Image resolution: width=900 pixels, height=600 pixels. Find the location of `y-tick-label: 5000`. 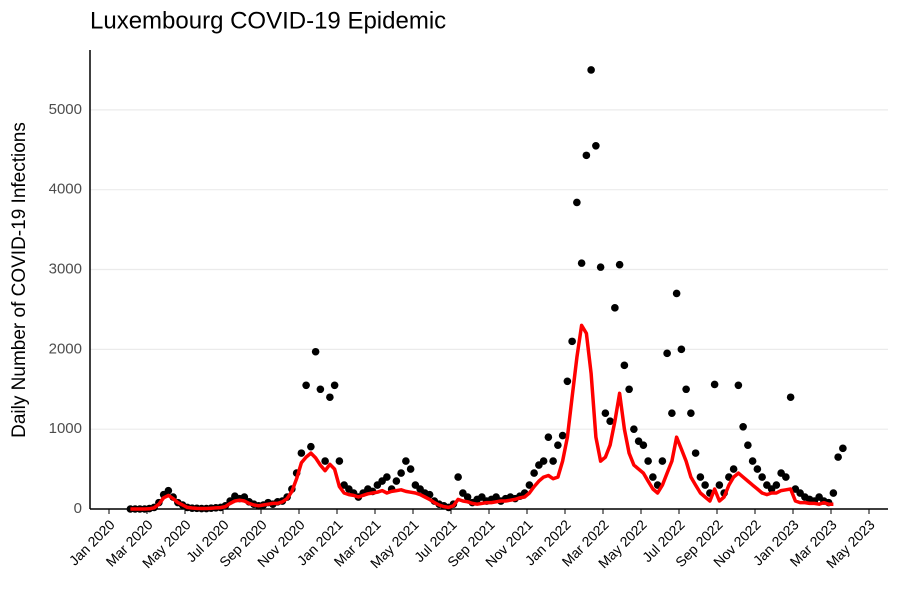

y-tick-label: 5000 is located at coordinates (65, 109).